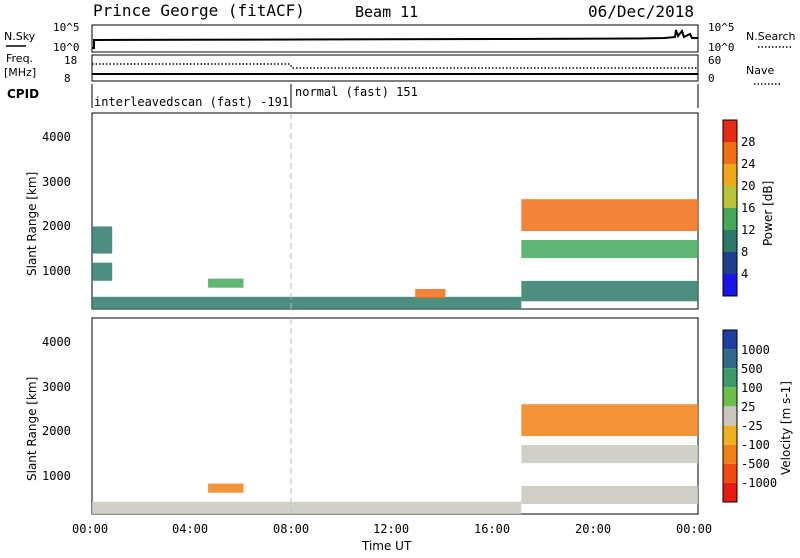 This screenshot has width=800, height=558. Describe the element at coordinates (56, 409) in the screenshot. I see `velocity-yticks: 1000 2000 3000 4000` at that location.